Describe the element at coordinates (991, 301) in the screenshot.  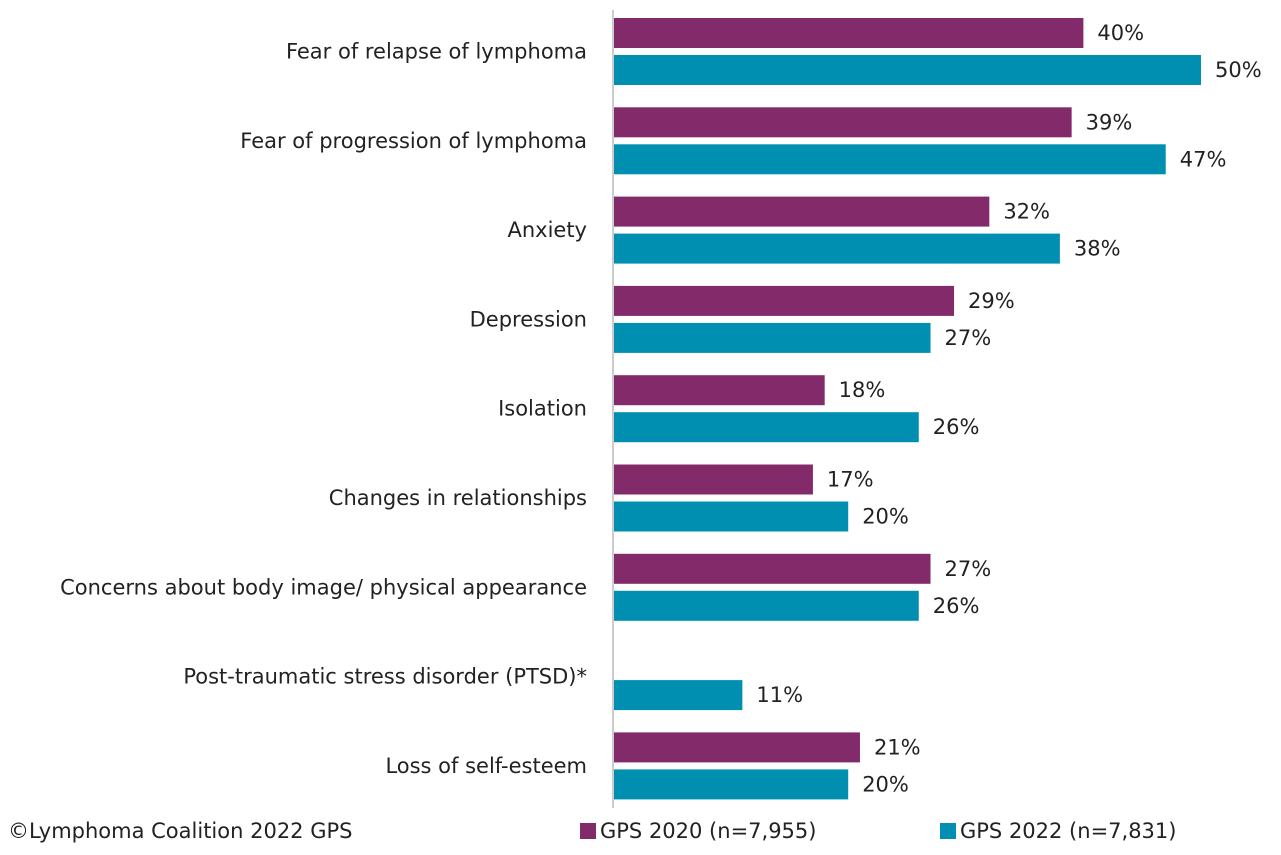
I see `data-label: 29%` at that location.